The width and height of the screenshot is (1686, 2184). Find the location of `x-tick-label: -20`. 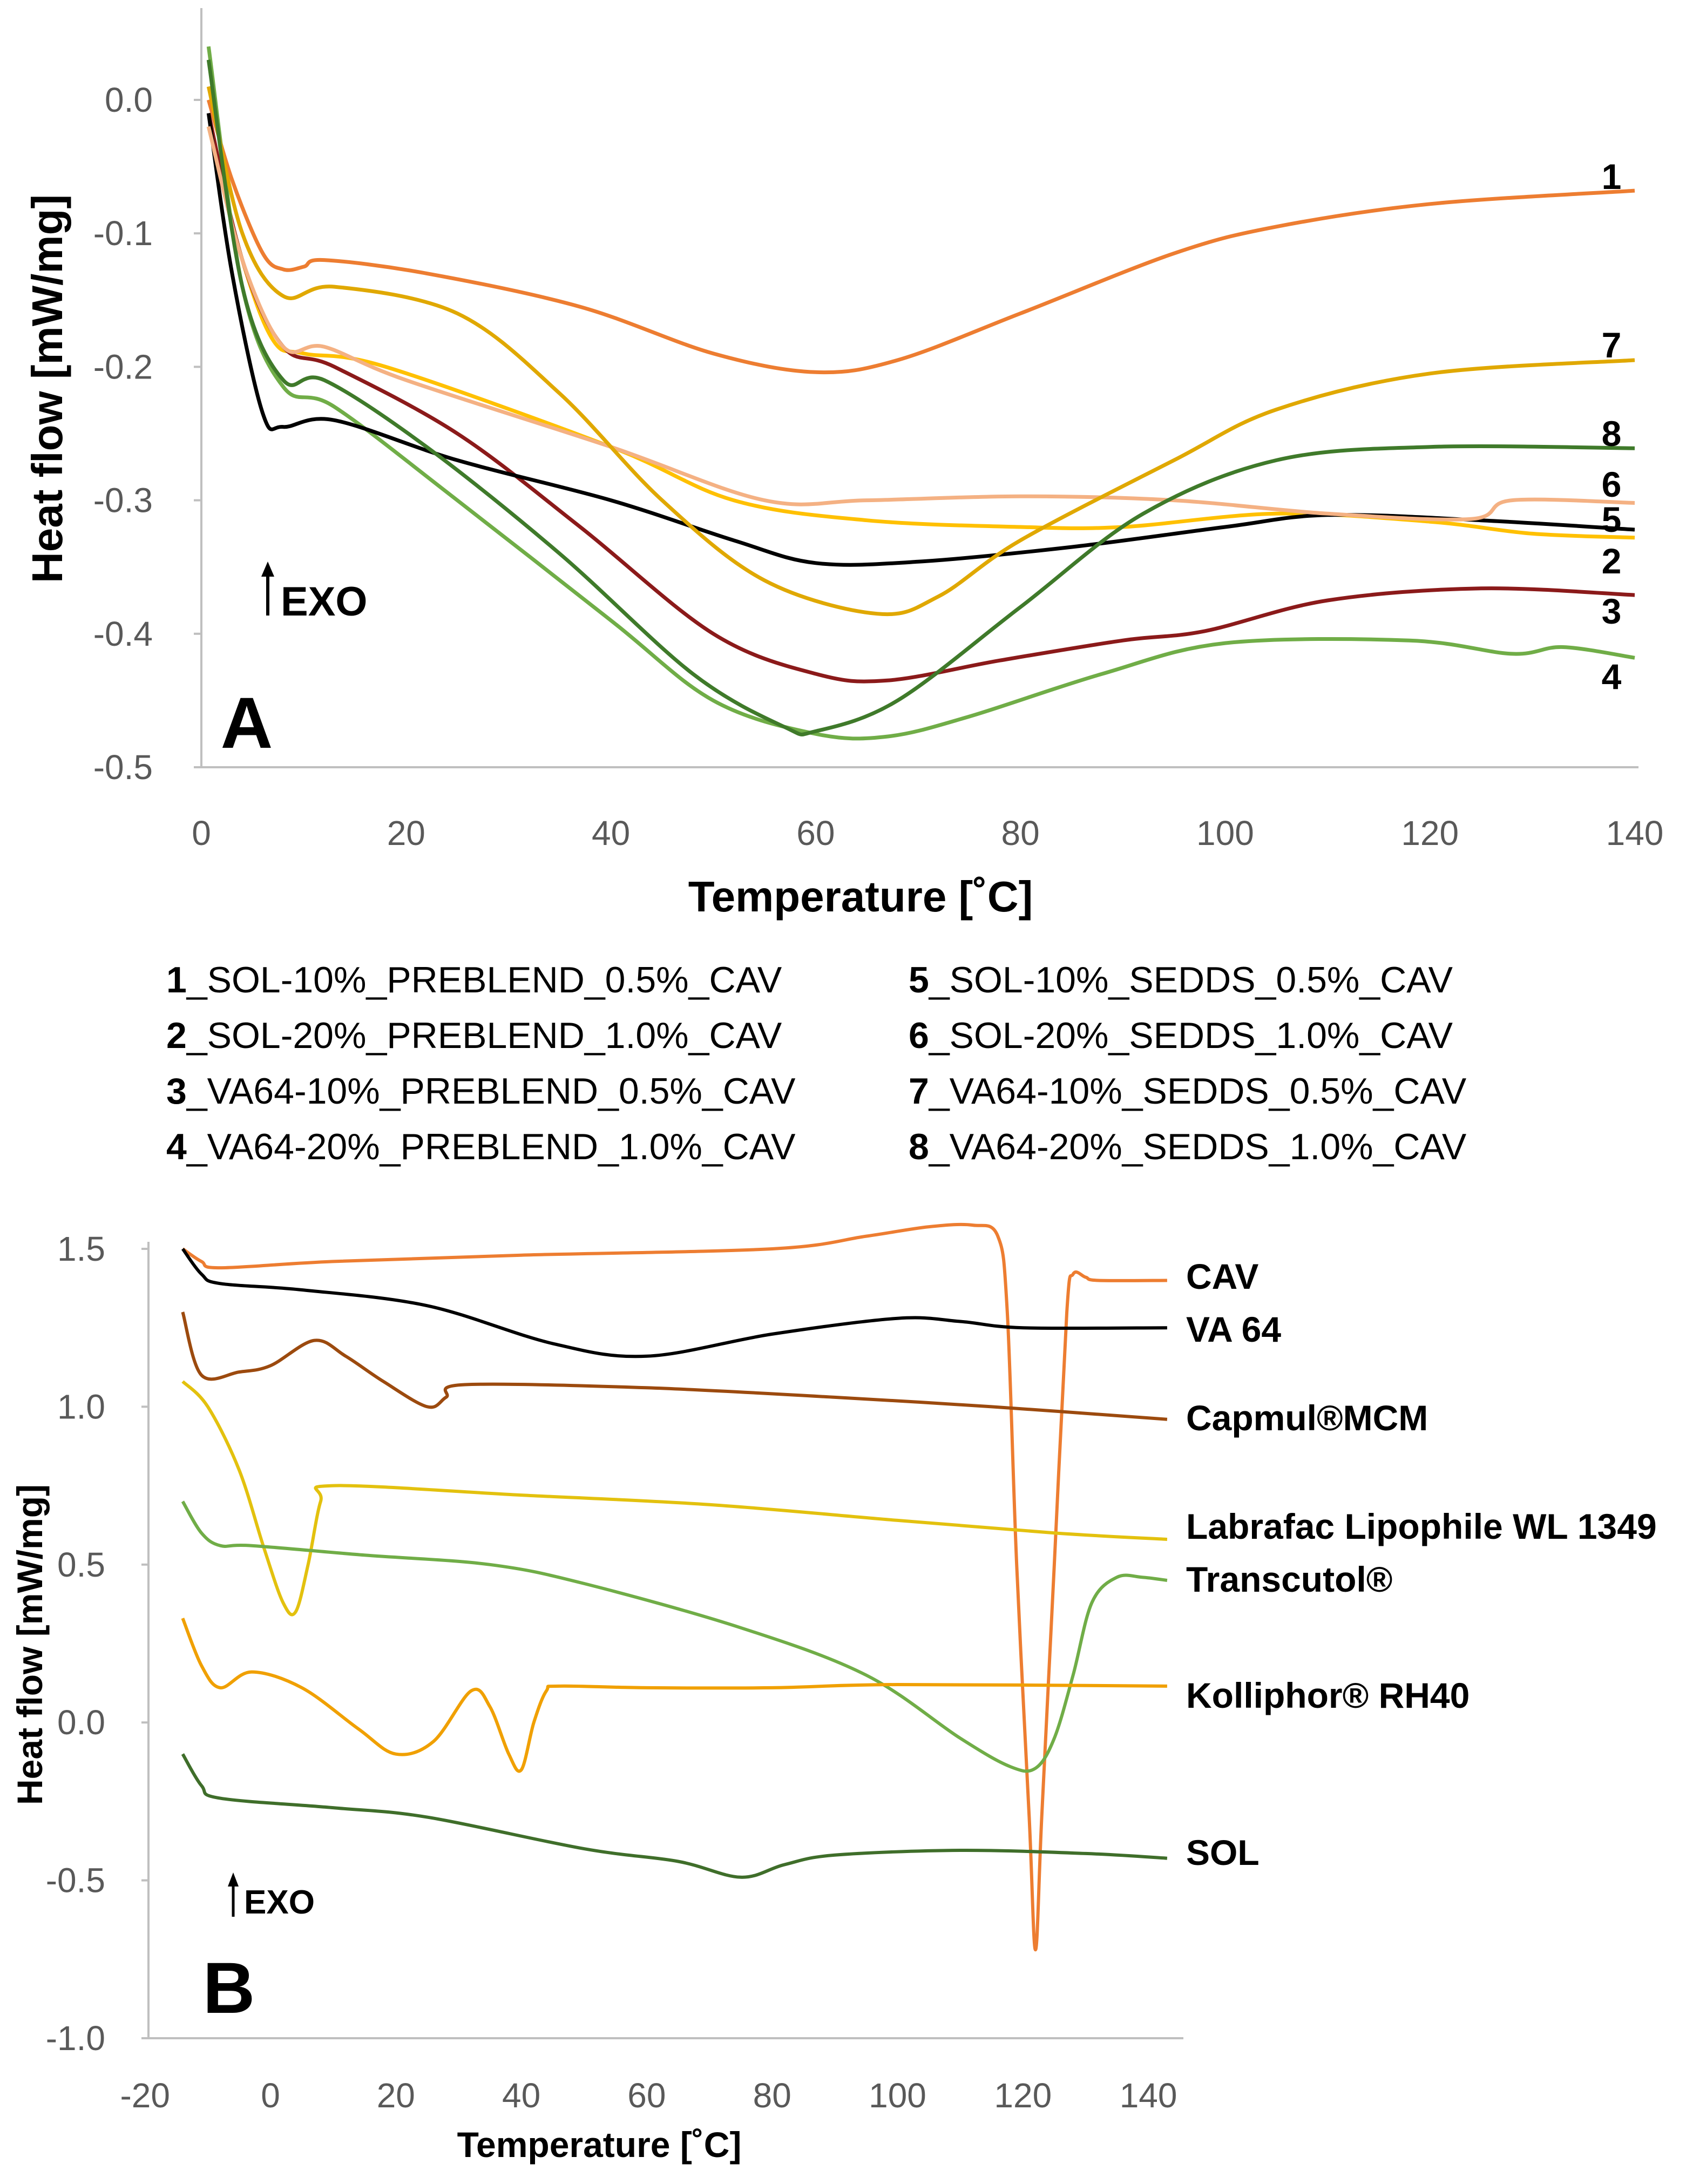

x-tick-label: -20 is located at coordinates (145, 2095).